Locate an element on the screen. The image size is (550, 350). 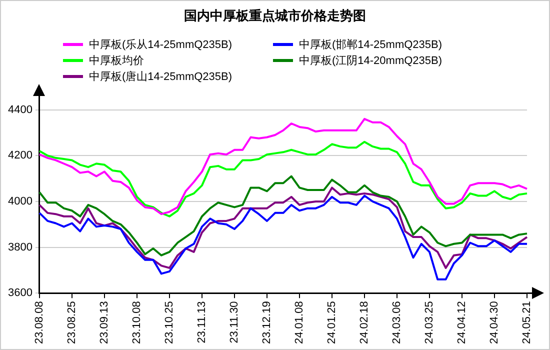
x-tick-label: 23.11.13 is located at coordinates (202, 322).